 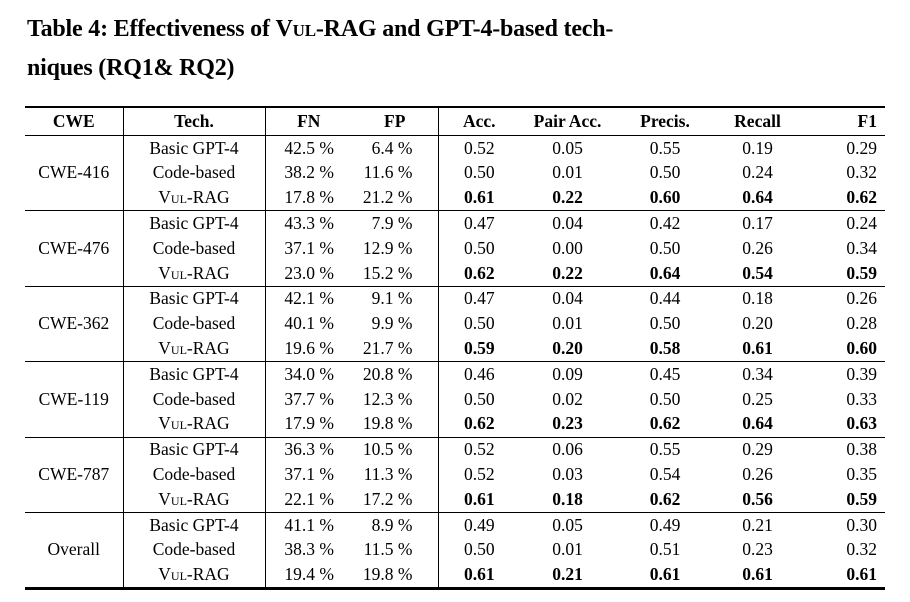 What do you see at coordinates (665, 449) in the screenshot?
I see `precis-cell: 0.55` at bounding box center [665, 449].